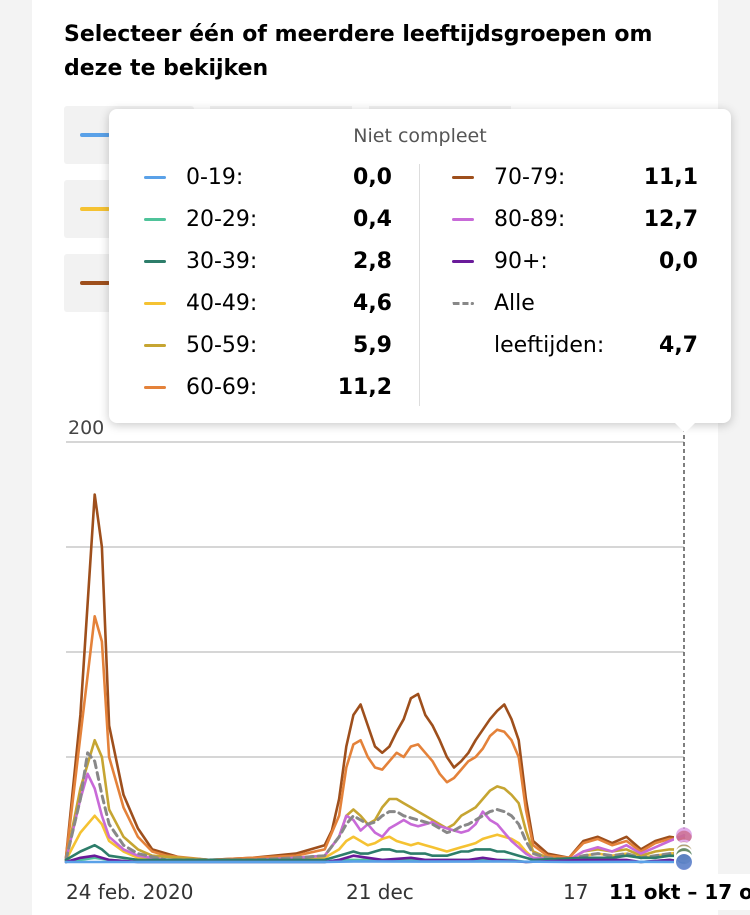 This screenshot has height=915, width=750. What do you see at coordinates (222, 261) in the screenshot?
I see `tooltip-label: 30-39:` at bounding box center [222, 261].